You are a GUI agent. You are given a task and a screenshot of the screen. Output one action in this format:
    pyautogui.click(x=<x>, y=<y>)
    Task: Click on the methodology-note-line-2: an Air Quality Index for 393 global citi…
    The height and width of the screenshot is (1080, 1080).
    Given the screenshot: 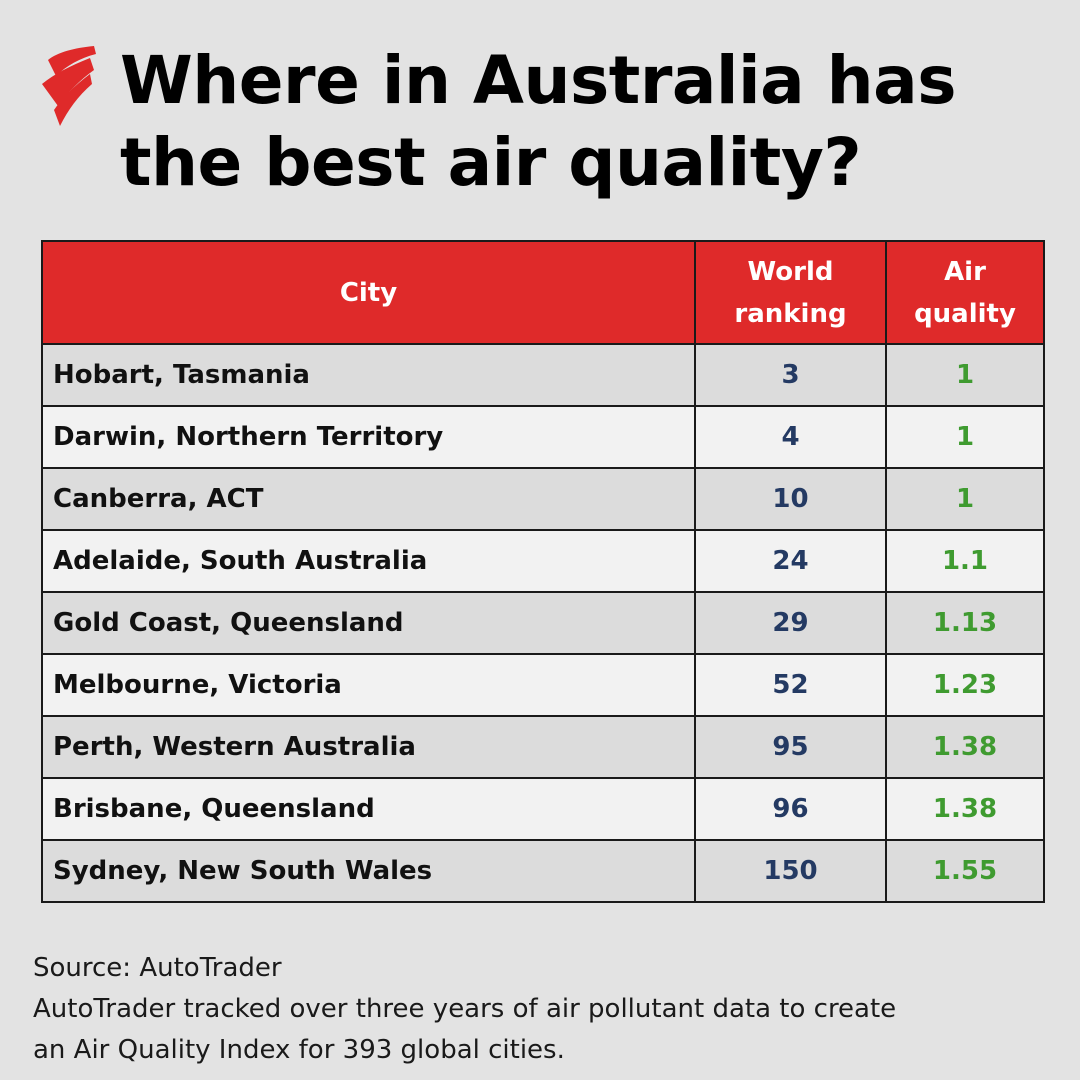 What is the action you would take?
    pyautogui.click(x=299, y=1050)
    